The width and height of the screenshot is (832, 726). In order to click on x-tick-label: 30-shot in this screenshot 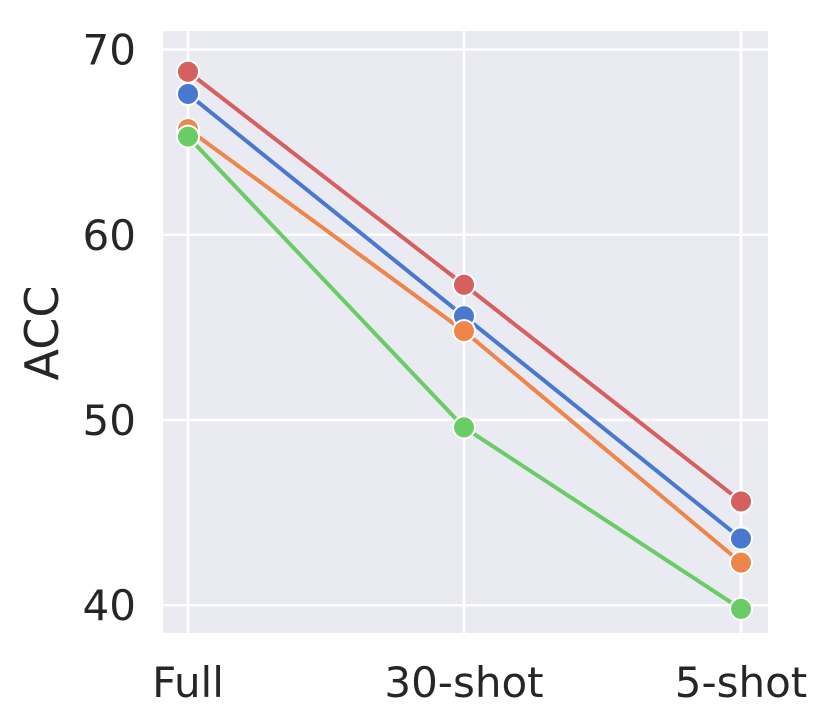, I will do `click(463, 682)`.